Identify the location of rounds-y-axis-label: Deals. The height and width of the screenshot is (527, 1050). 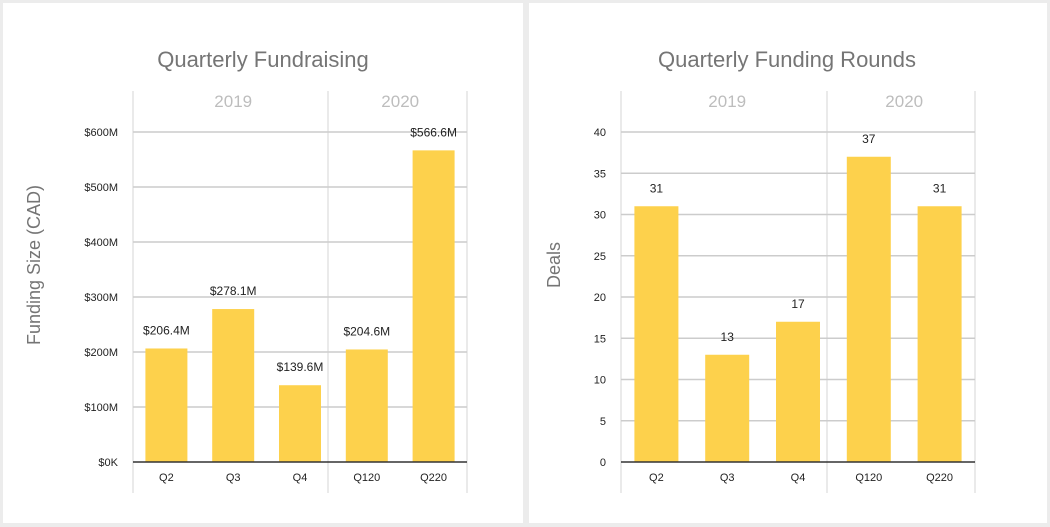
(554, 265).